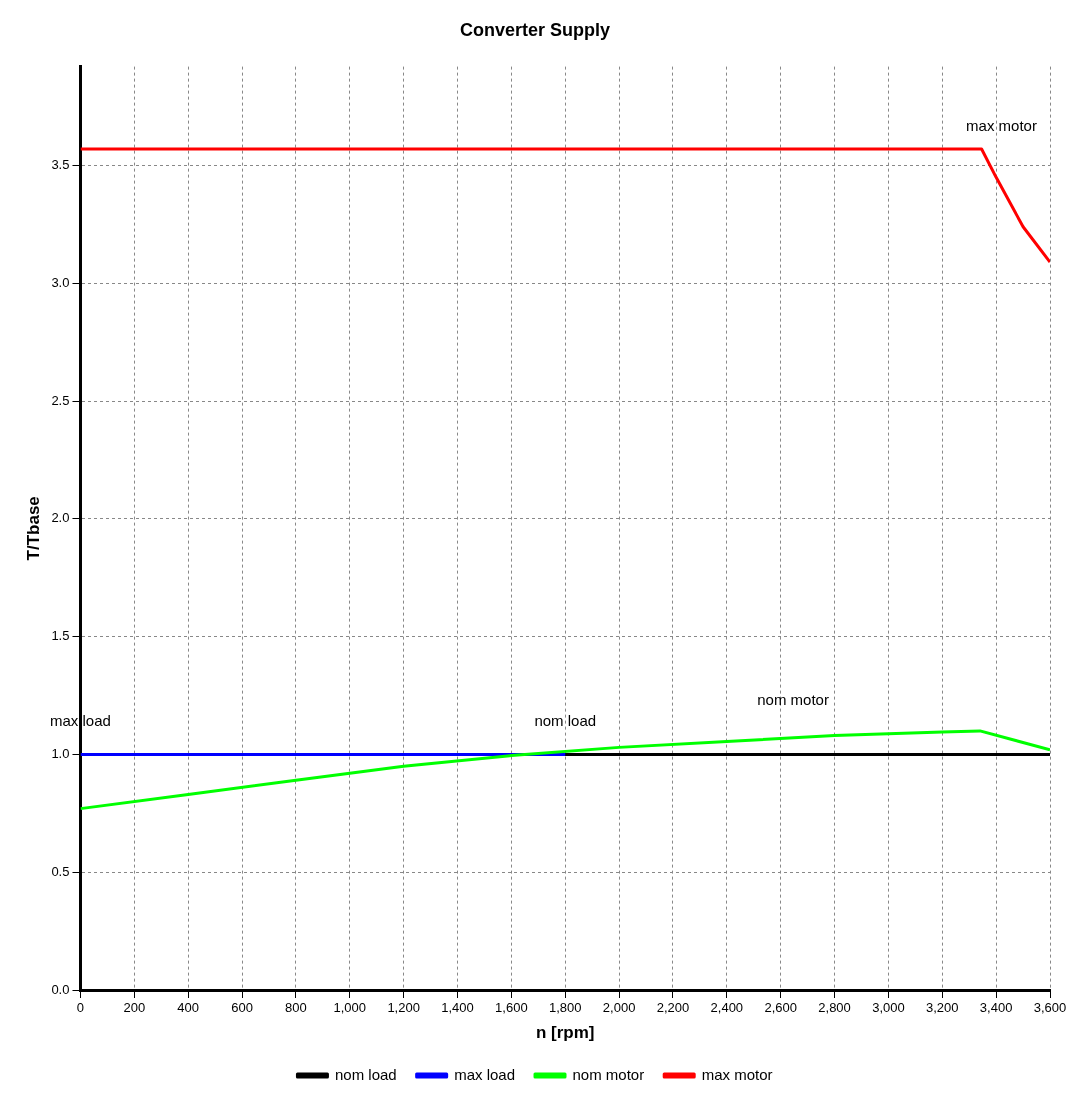  I want to click on x-axis-title: n [rpm], so click(565, 1033).